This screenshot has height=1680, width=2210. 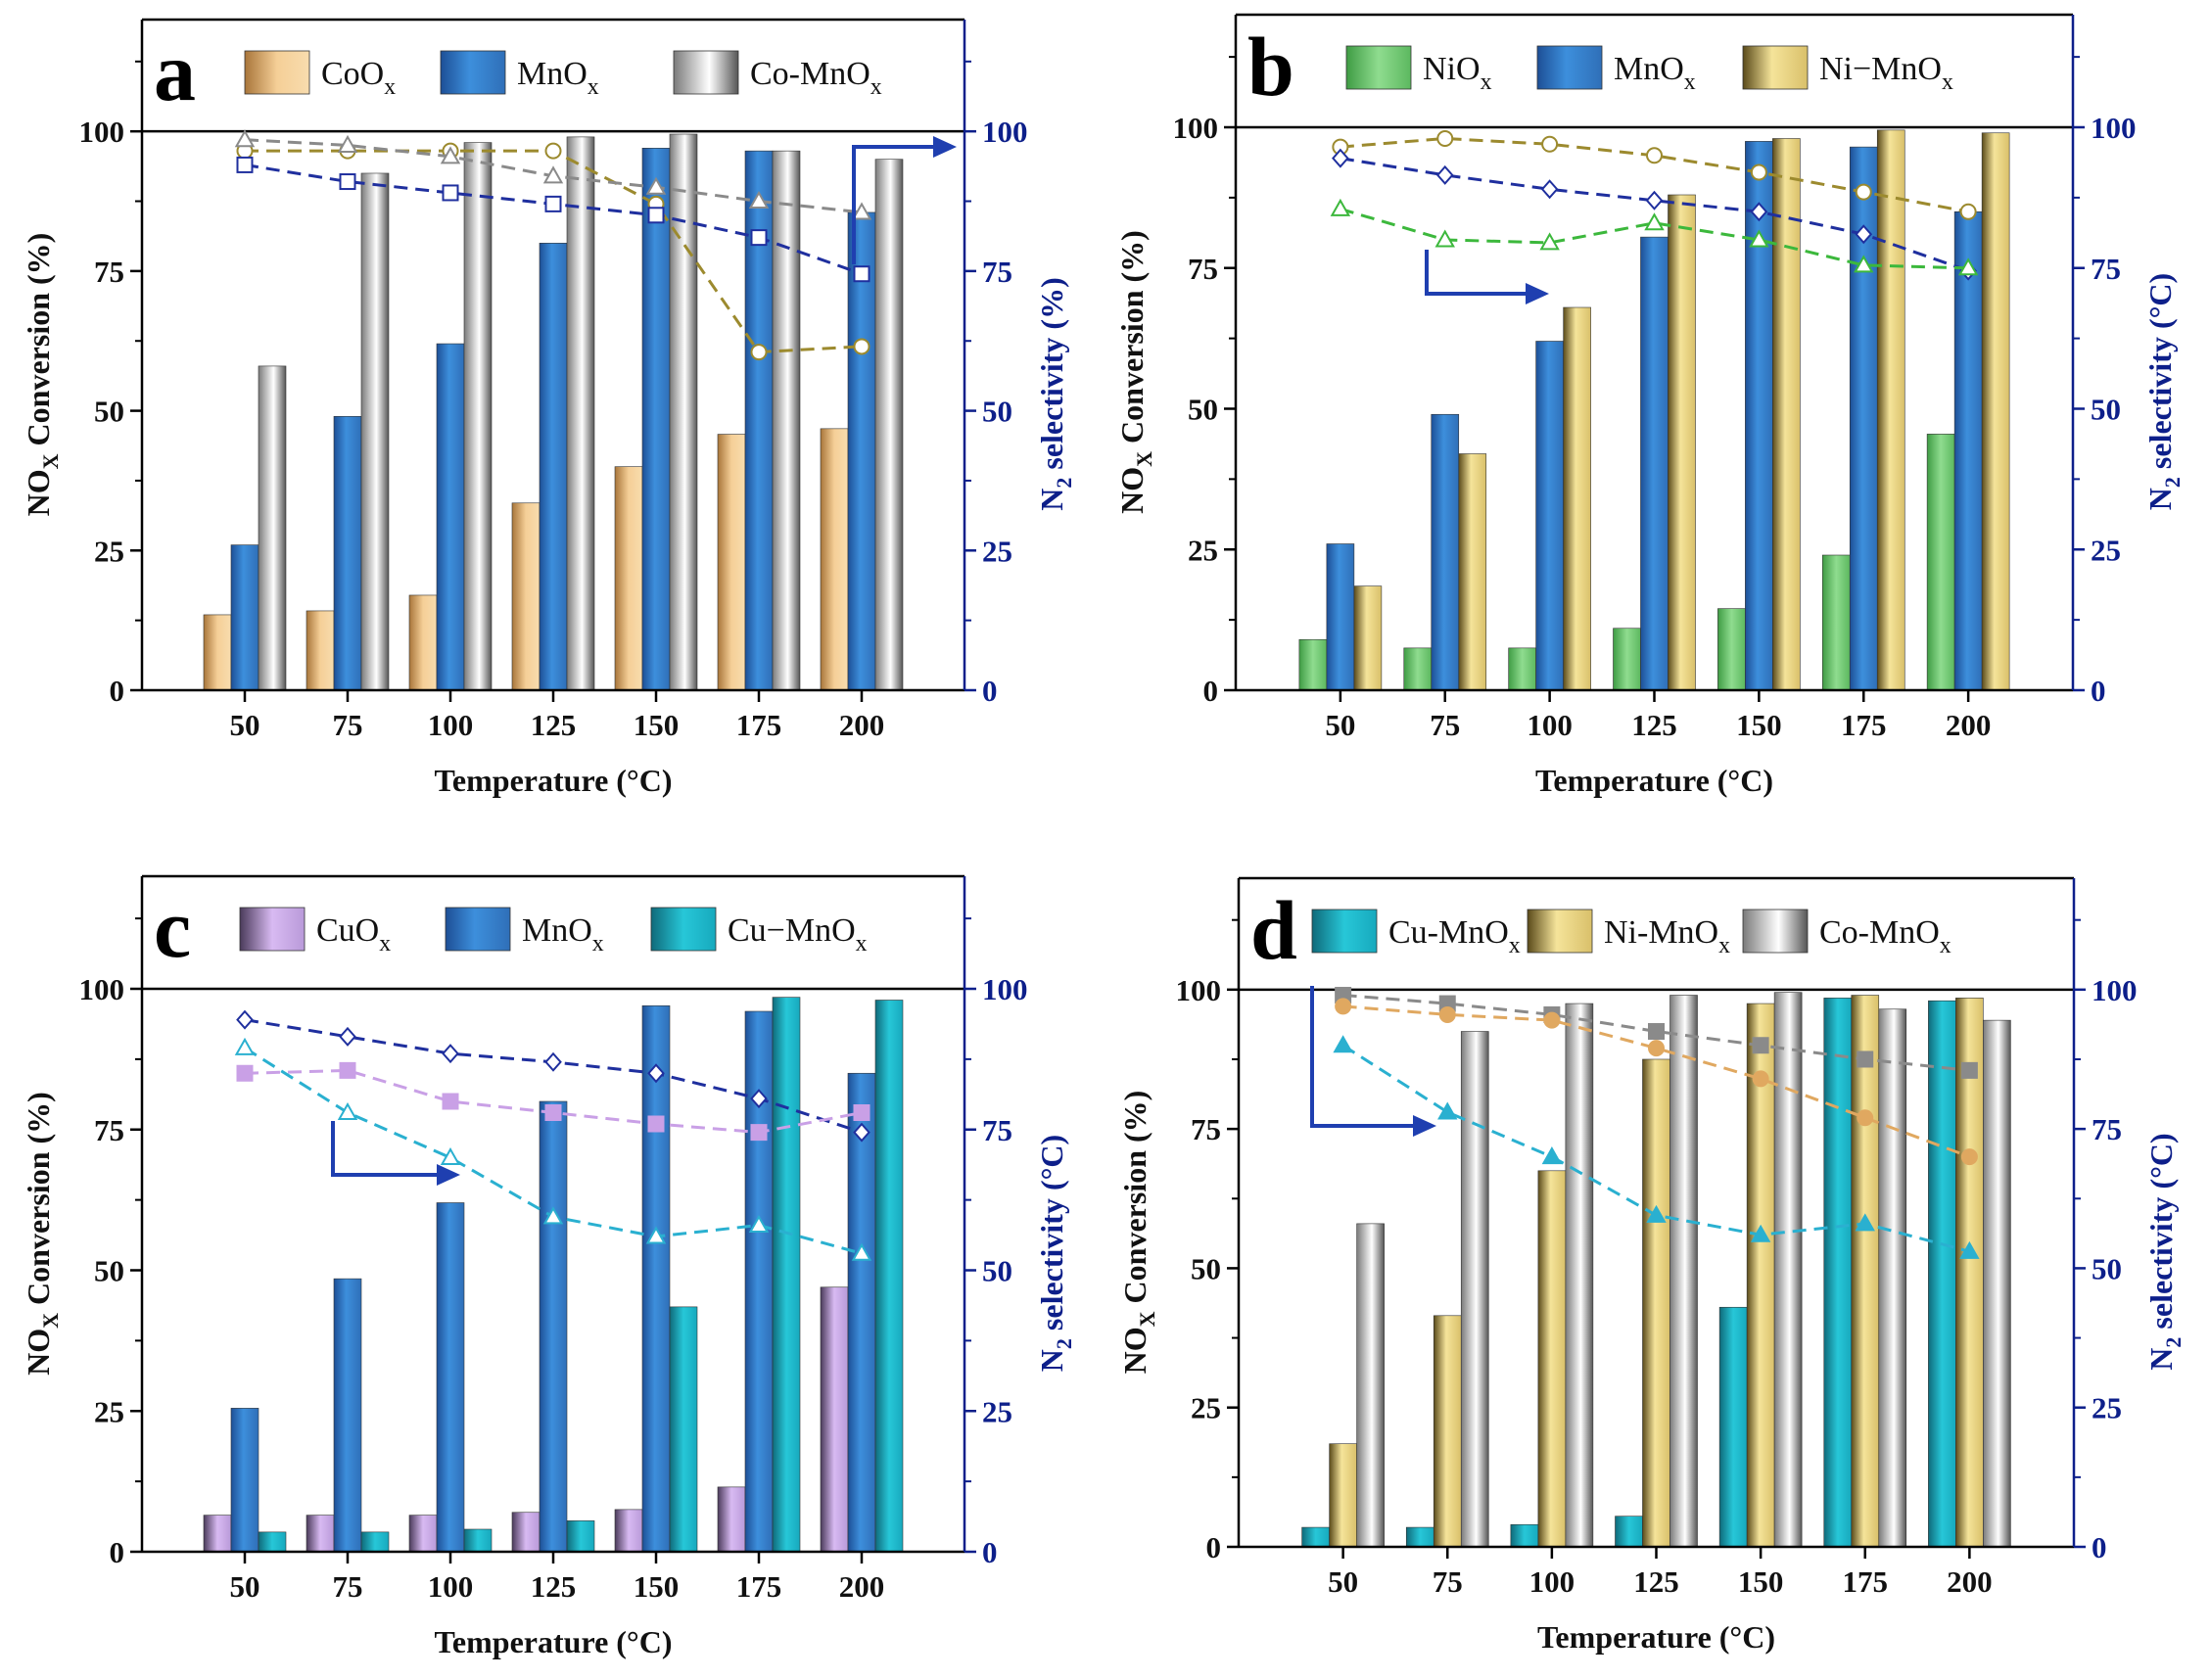 I want to click on selectivity-point-c-Cu−MnOx-175, so click(x=759, y=1223).